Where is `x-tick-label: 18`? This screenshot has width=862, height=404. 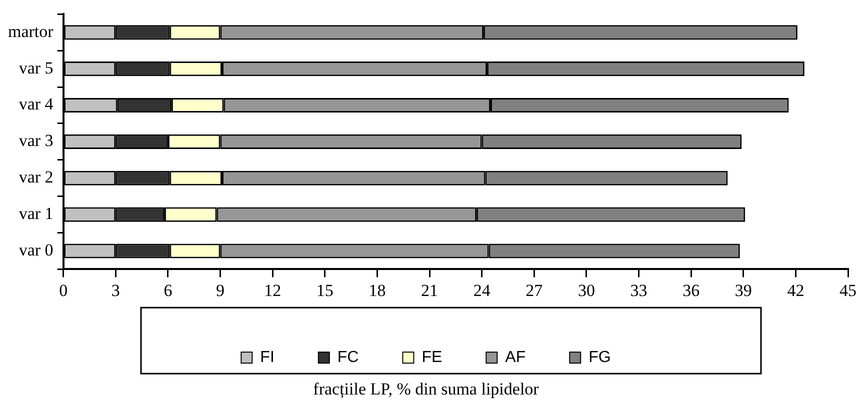 x-tick-label: 18 is located at coordinates (377, 290).